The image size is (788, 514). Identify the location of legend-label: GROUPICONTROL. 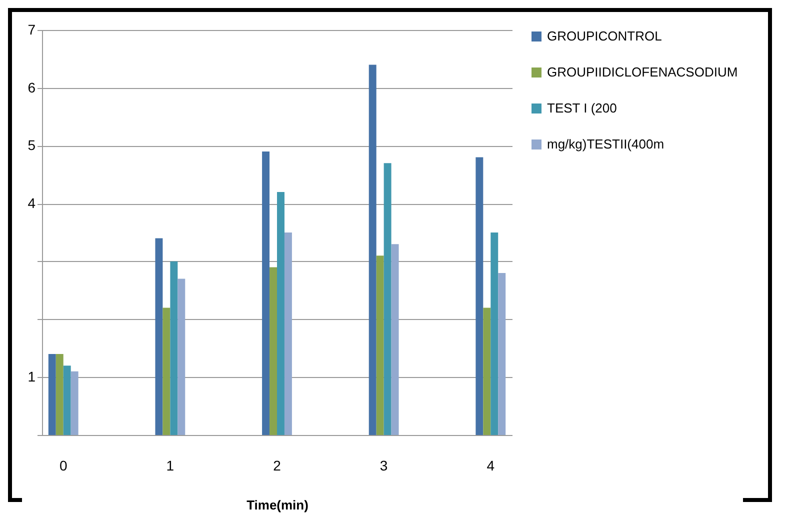
(604, 36).